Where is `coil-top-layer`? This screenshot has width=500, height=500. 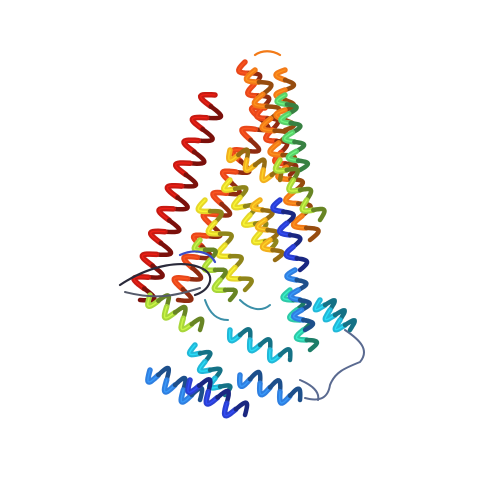
coil-top-layer is located at coordinates (167, 274).